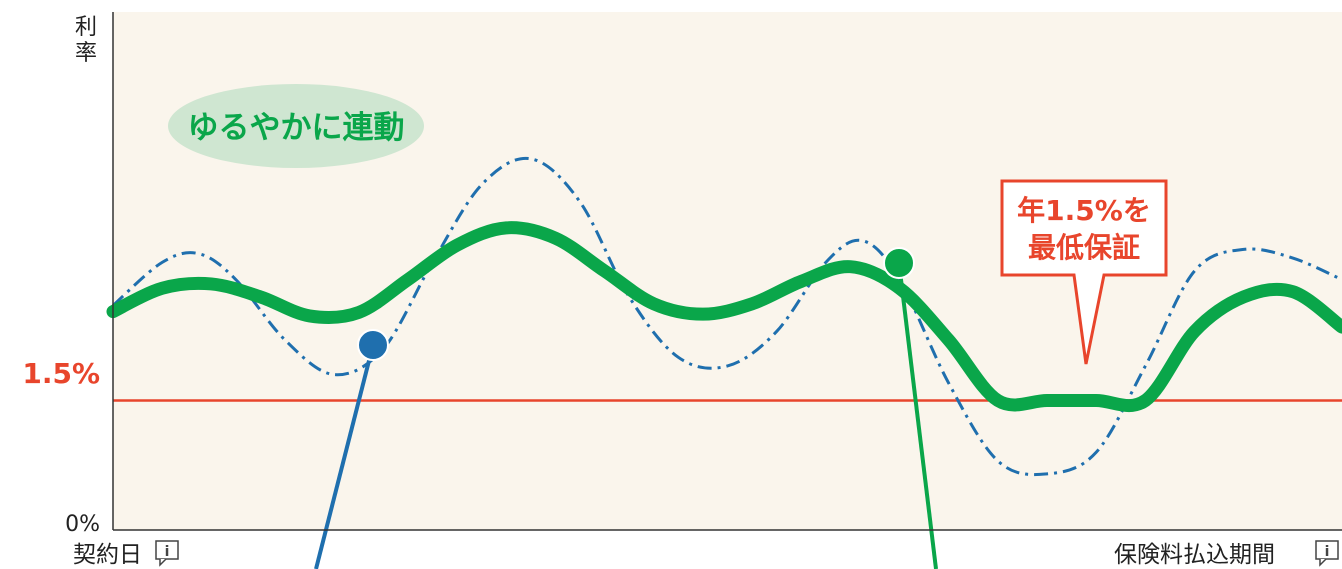  What do you see at coordinates (344, 456) in the screenshot?
I see `market-pointer-line` at bounding box center [344, 456].